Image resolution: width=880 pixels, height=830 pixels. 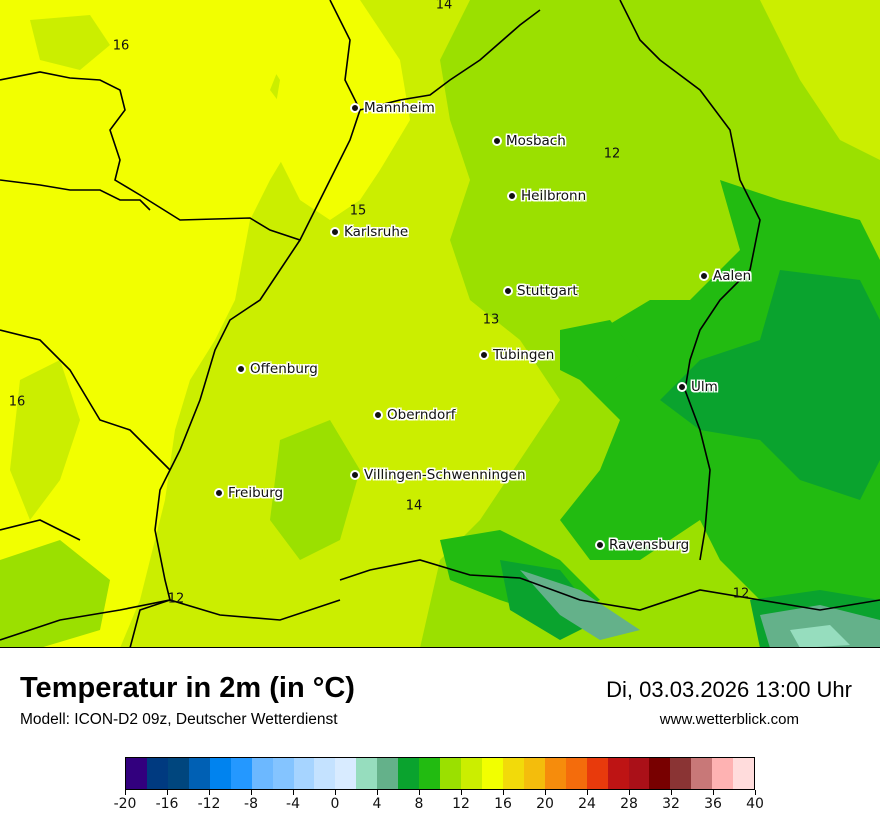 I want to click on colorbar-tick-label: 16, so click(x=503, y=804).